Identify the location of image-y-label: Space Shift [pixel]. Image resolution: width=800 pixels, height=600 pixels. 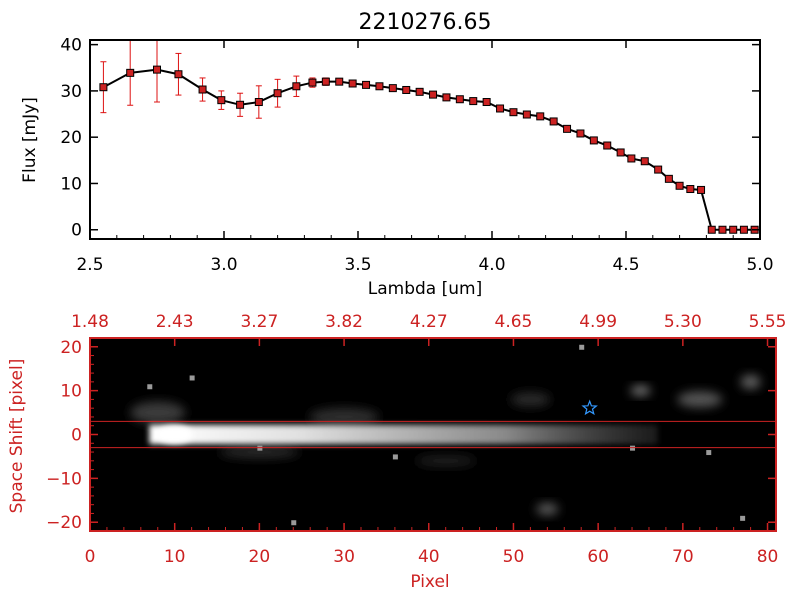
(17, 436).